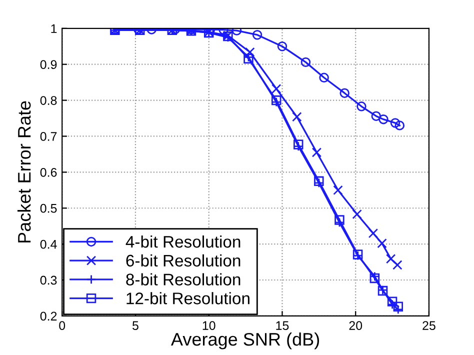 This screenshot has width=474, height=355. What do you see at coordinates (48, 64) in the screenshot?
I see `y-tick-label: 0.9` at bounding box center [48, 64].